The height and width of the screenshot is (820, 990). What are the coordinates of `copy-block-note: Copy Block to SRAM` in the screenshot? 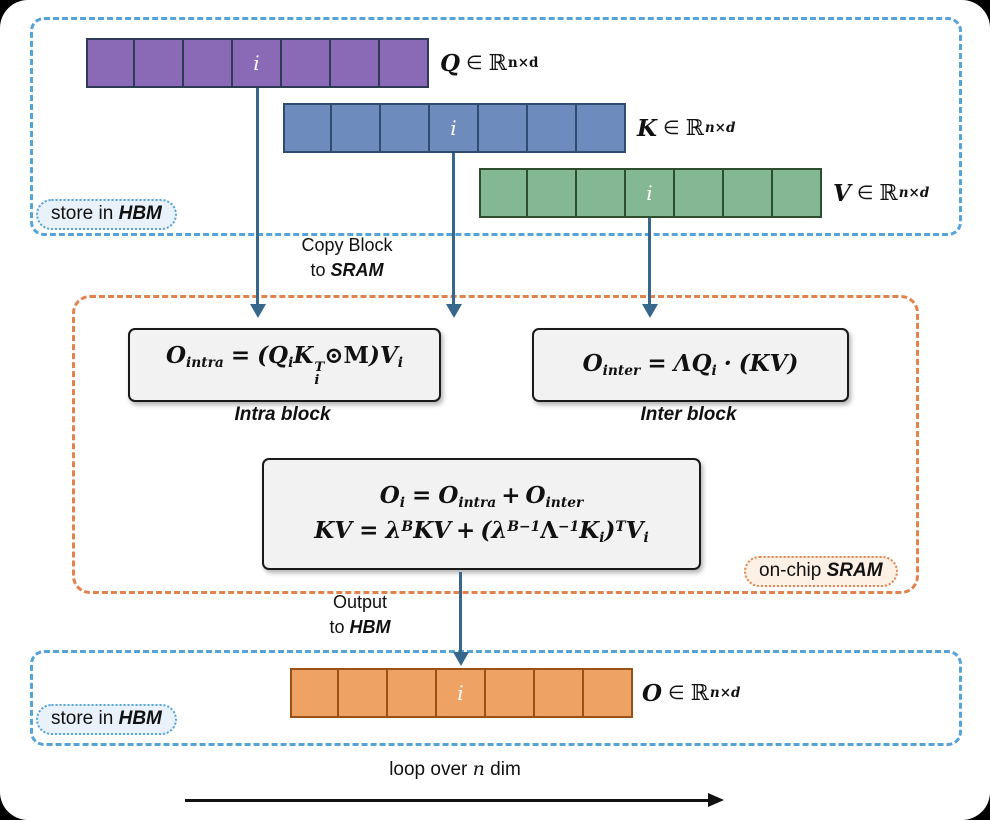 It's located at (347, 257).